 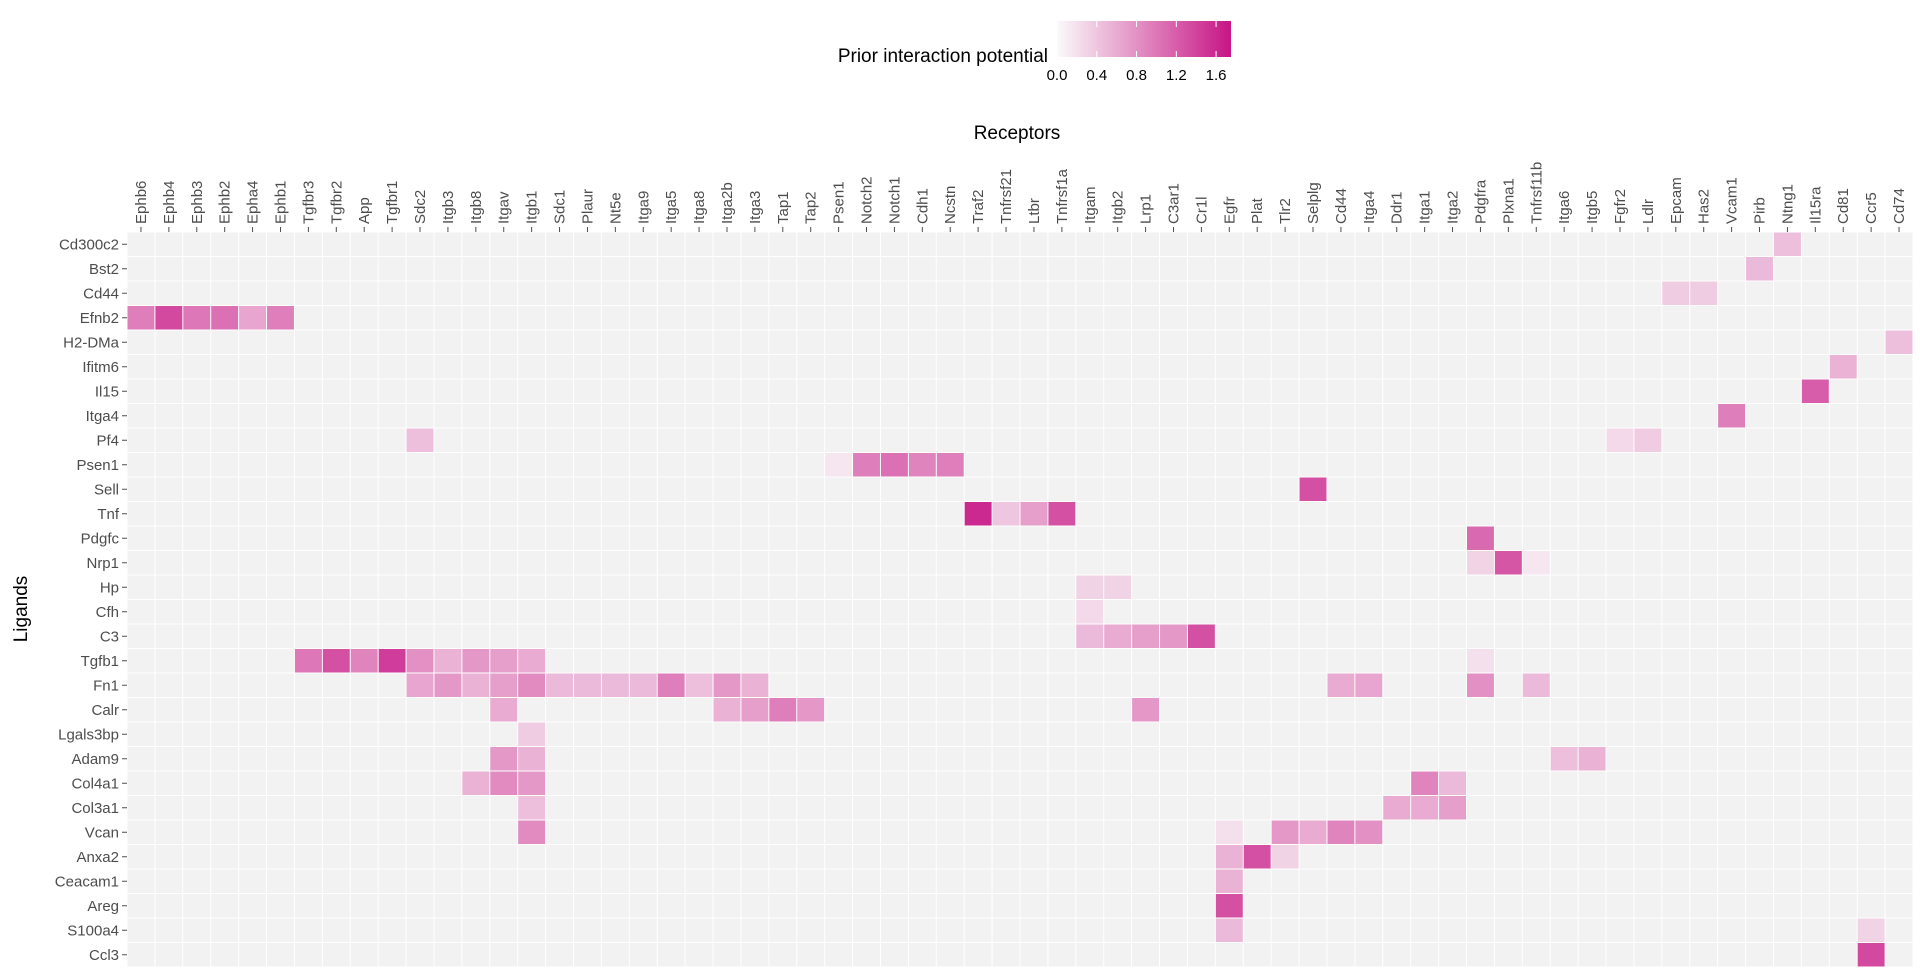 What do you see at coordinates (699, 207) in the screenshot?
I see `x-tick-label: Itga8` at bounding box center [699, 207].